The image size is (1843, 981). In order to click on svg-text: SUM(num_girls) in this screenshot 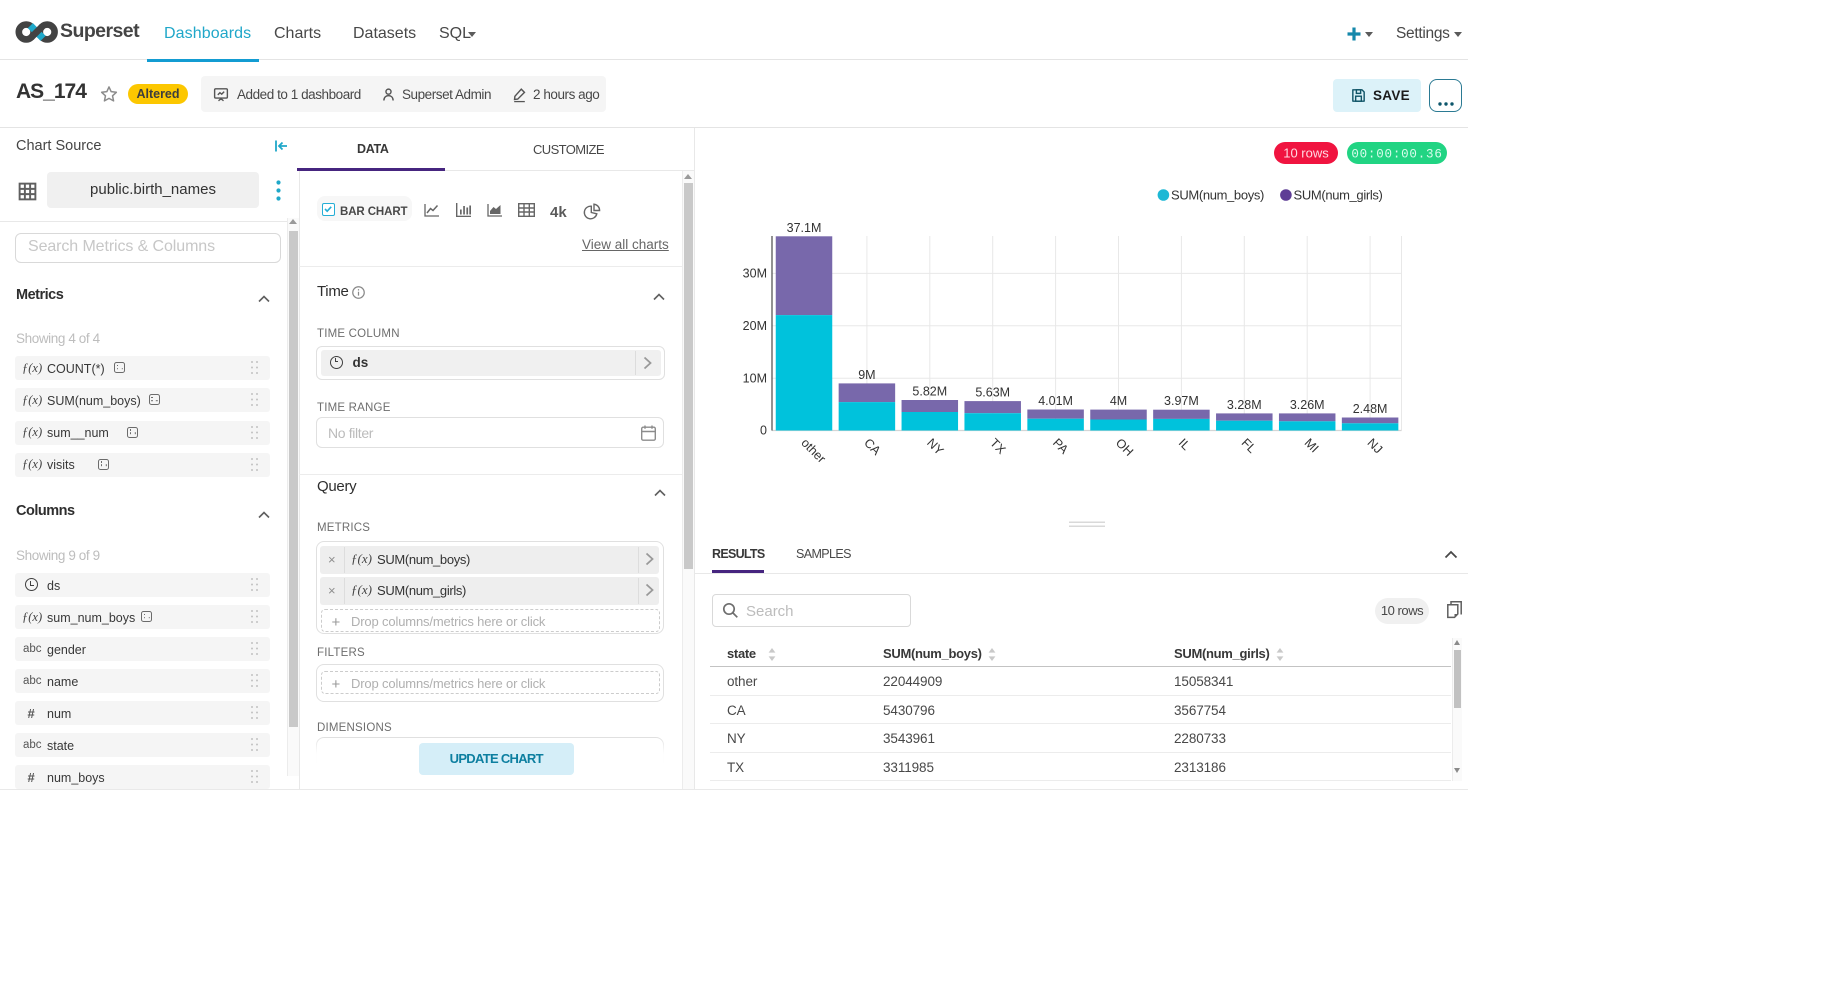, I will do `click(1338, 195)`.